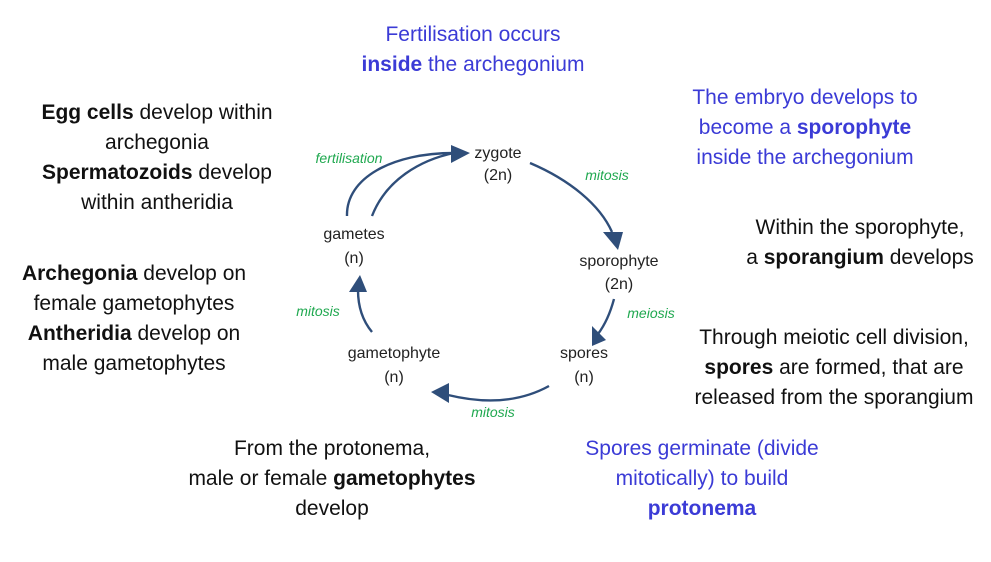  I want to click on note-eggcells-post2: develop, so click(232, 172).